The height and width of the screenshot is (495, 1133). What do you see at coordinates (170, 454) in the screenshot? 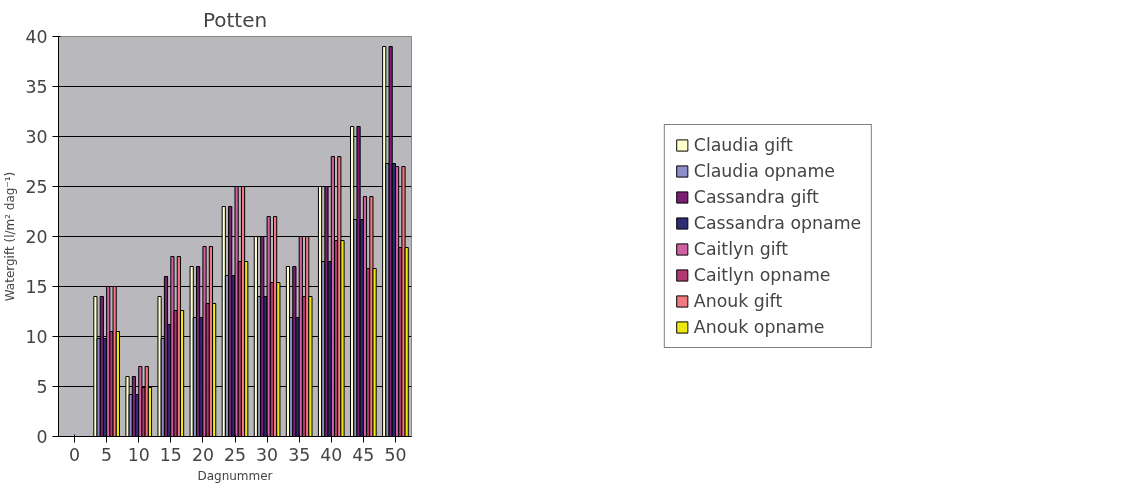
I see `x-tick-label: 15` at bounding box center [170, 454].